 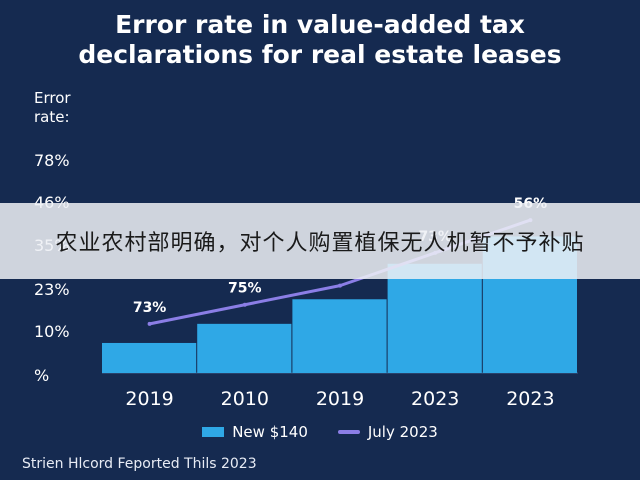 What do you see at coordinates (41, 375) in the screenshot?
I see `y-tick-label: %` at bounding box center [41, 375].